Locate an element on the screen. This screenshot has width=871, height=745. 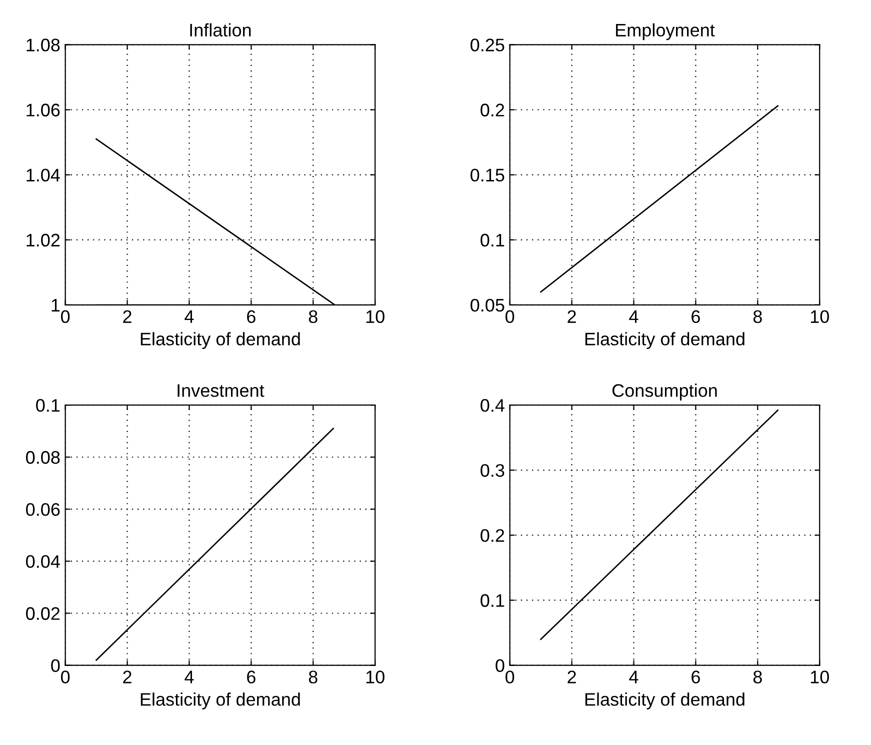
y-tick-label: 0.02 is located at coordinates (43, 613).